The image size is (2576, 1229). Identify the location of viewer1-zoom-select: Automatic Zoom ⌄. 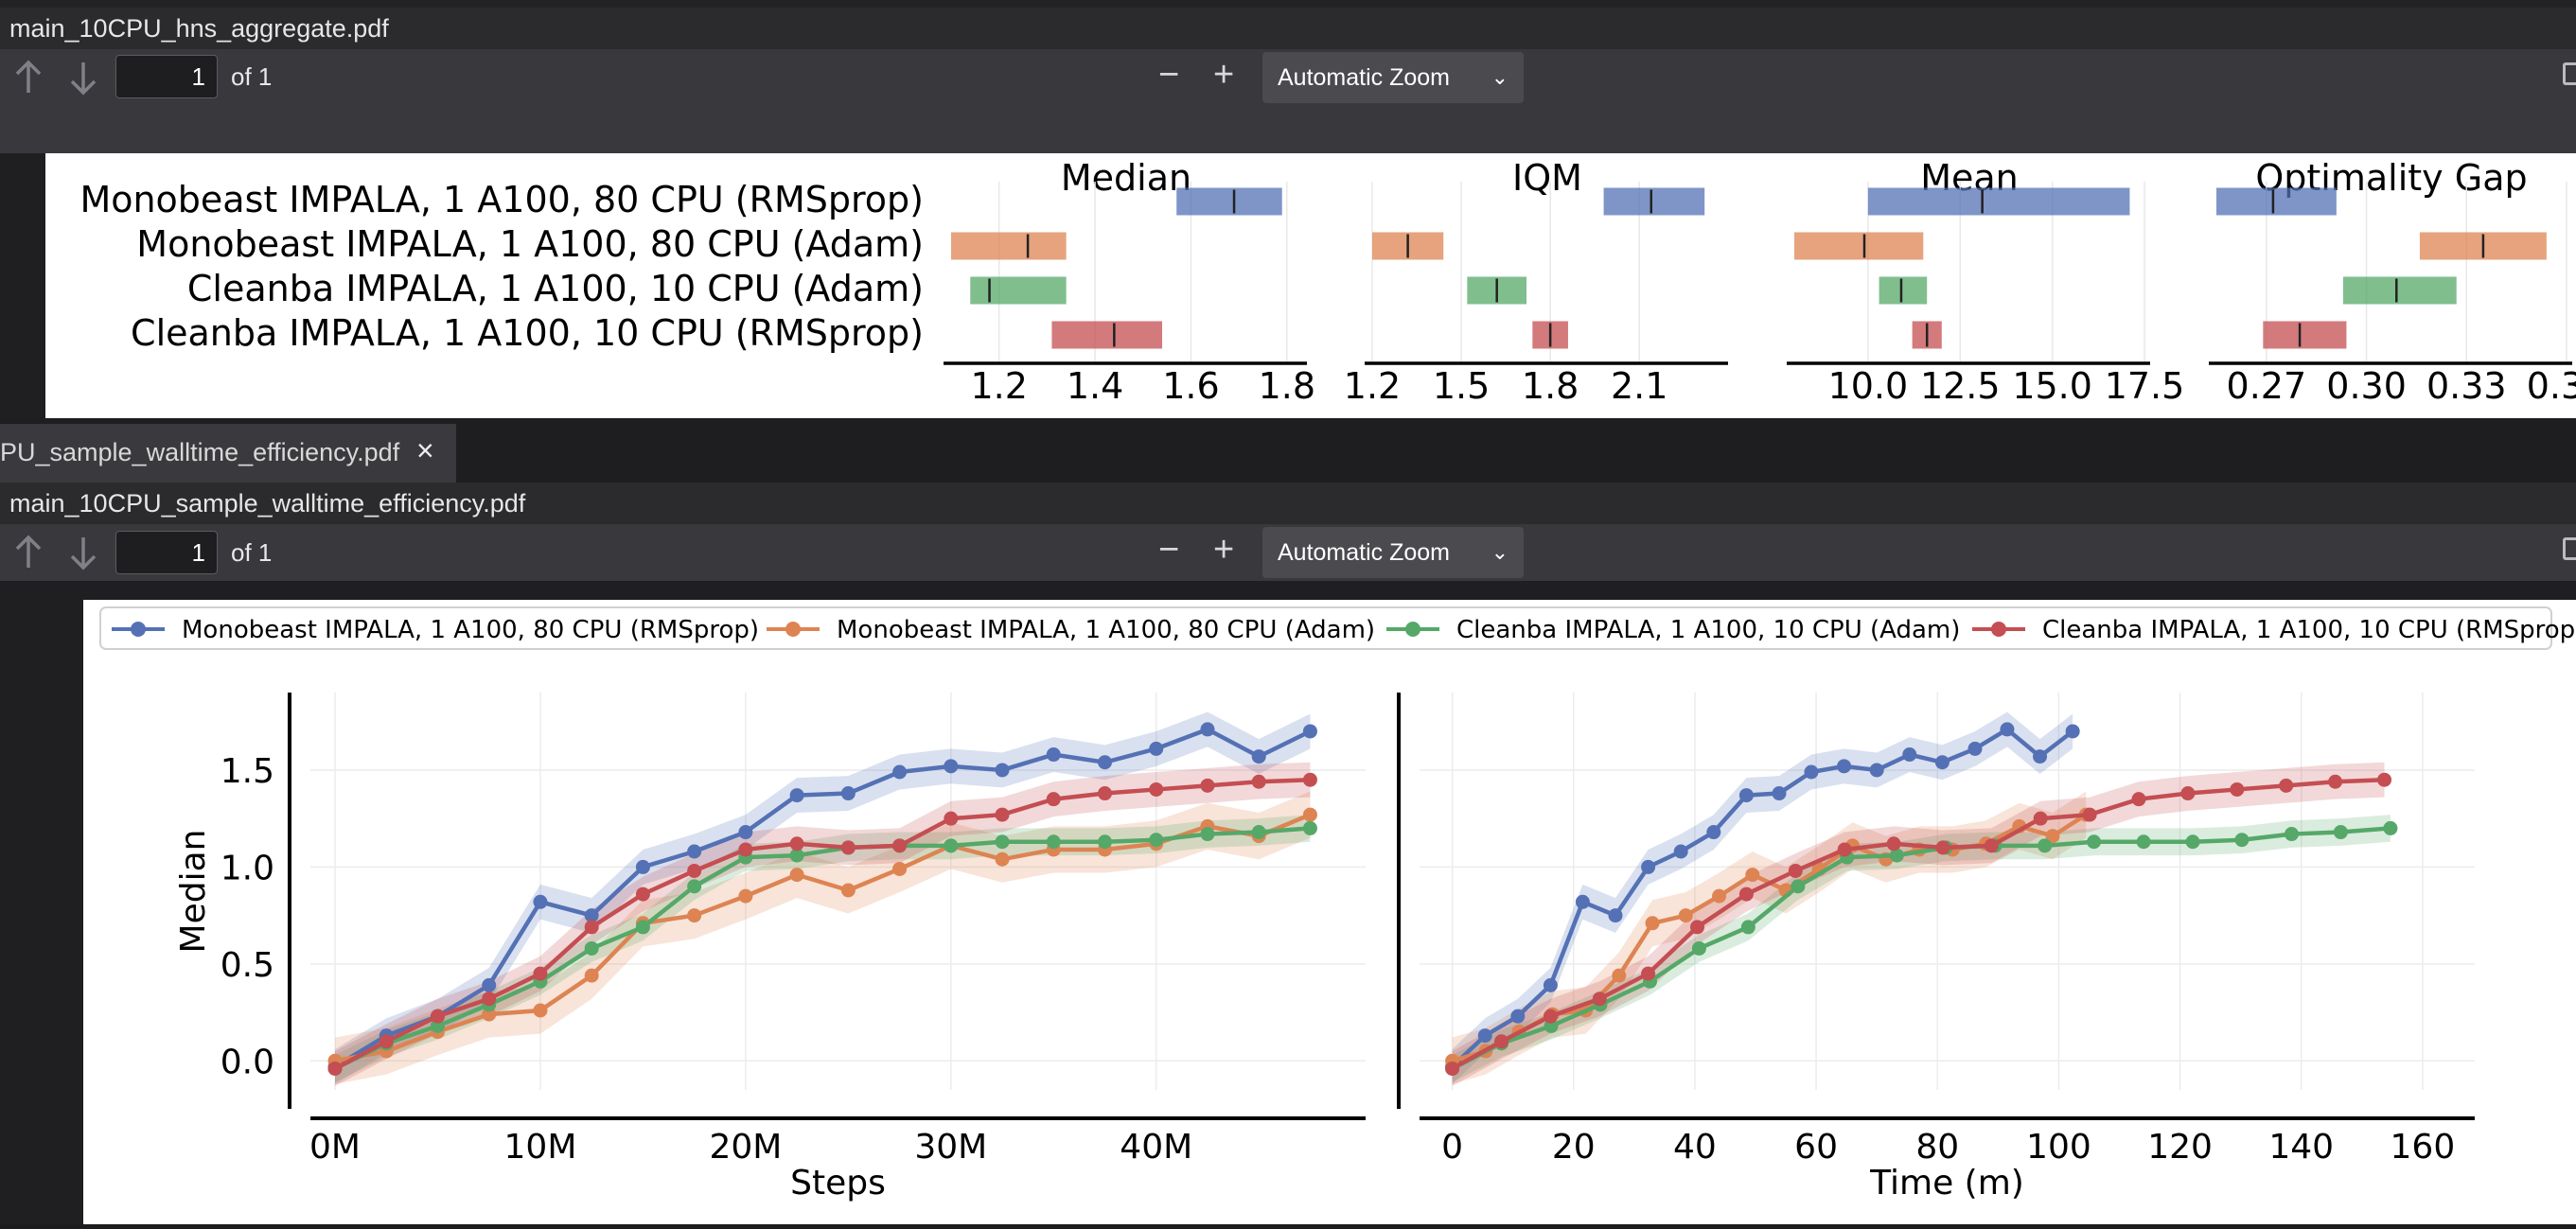
(1393, 77).